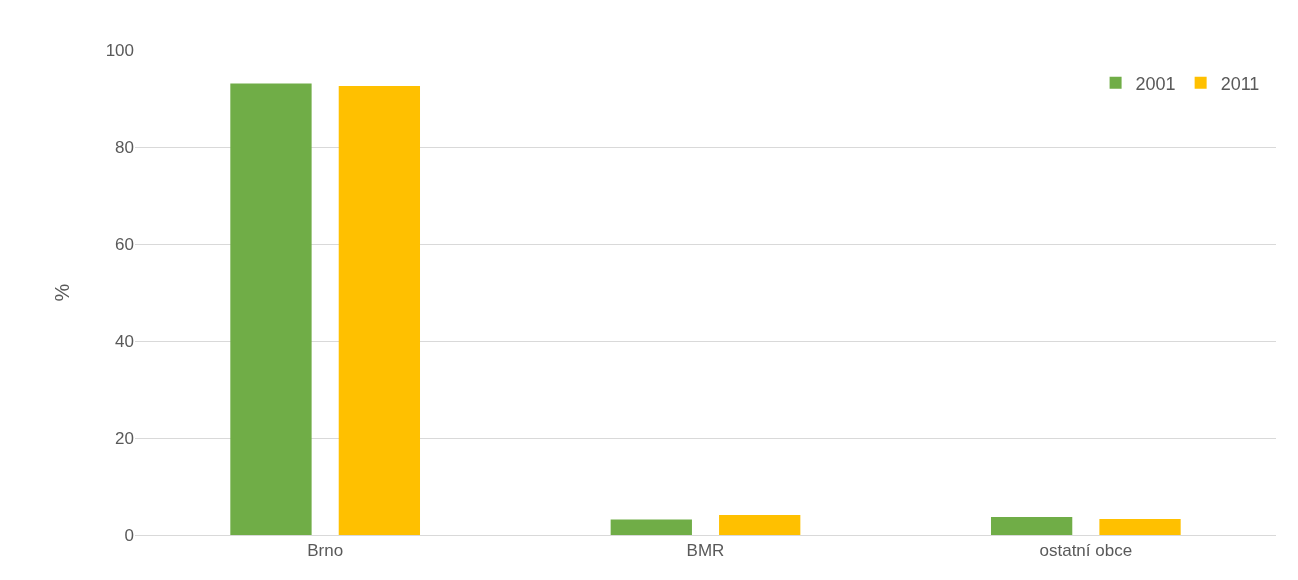 Image resolution: width=1298 pixels, height=580 pixels. I want to click on x-tick-label: BMR, so click(705, 551).